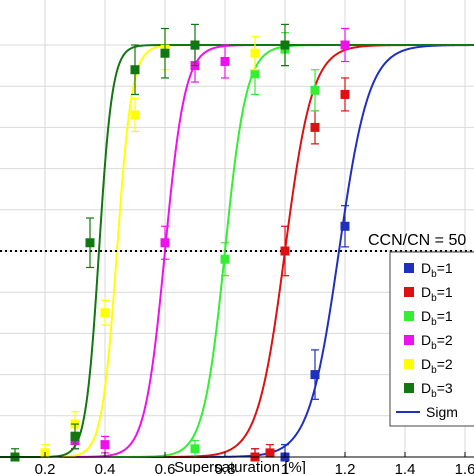 The height and width of the screenshot is (474, 474). What do you see at coordinates (105, 467) in the screenshot?
I see `x-tick-label: 0.4` at bounding box center [105, 467].